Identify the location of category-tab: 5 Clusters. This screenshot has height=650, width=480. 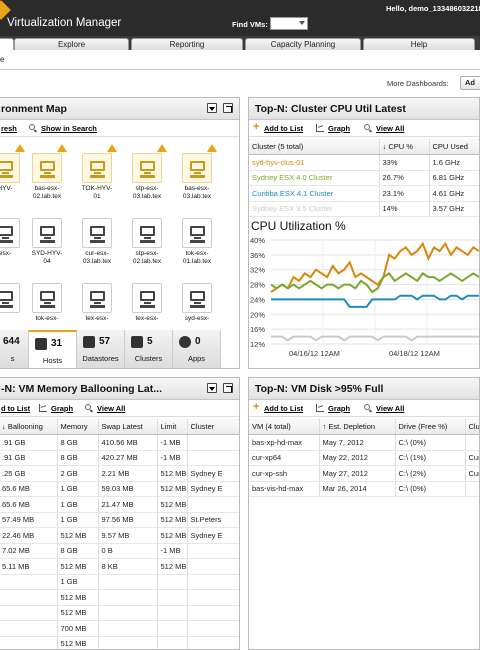
(149, 349).